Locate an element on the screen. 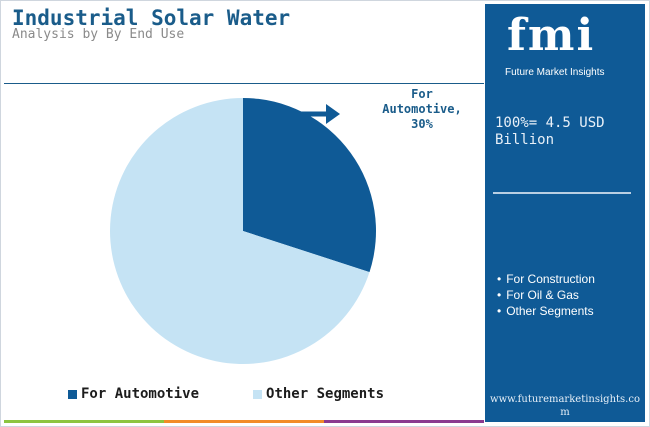  legend-item-automotive: For Automotive is located at coordinates (133, 394).